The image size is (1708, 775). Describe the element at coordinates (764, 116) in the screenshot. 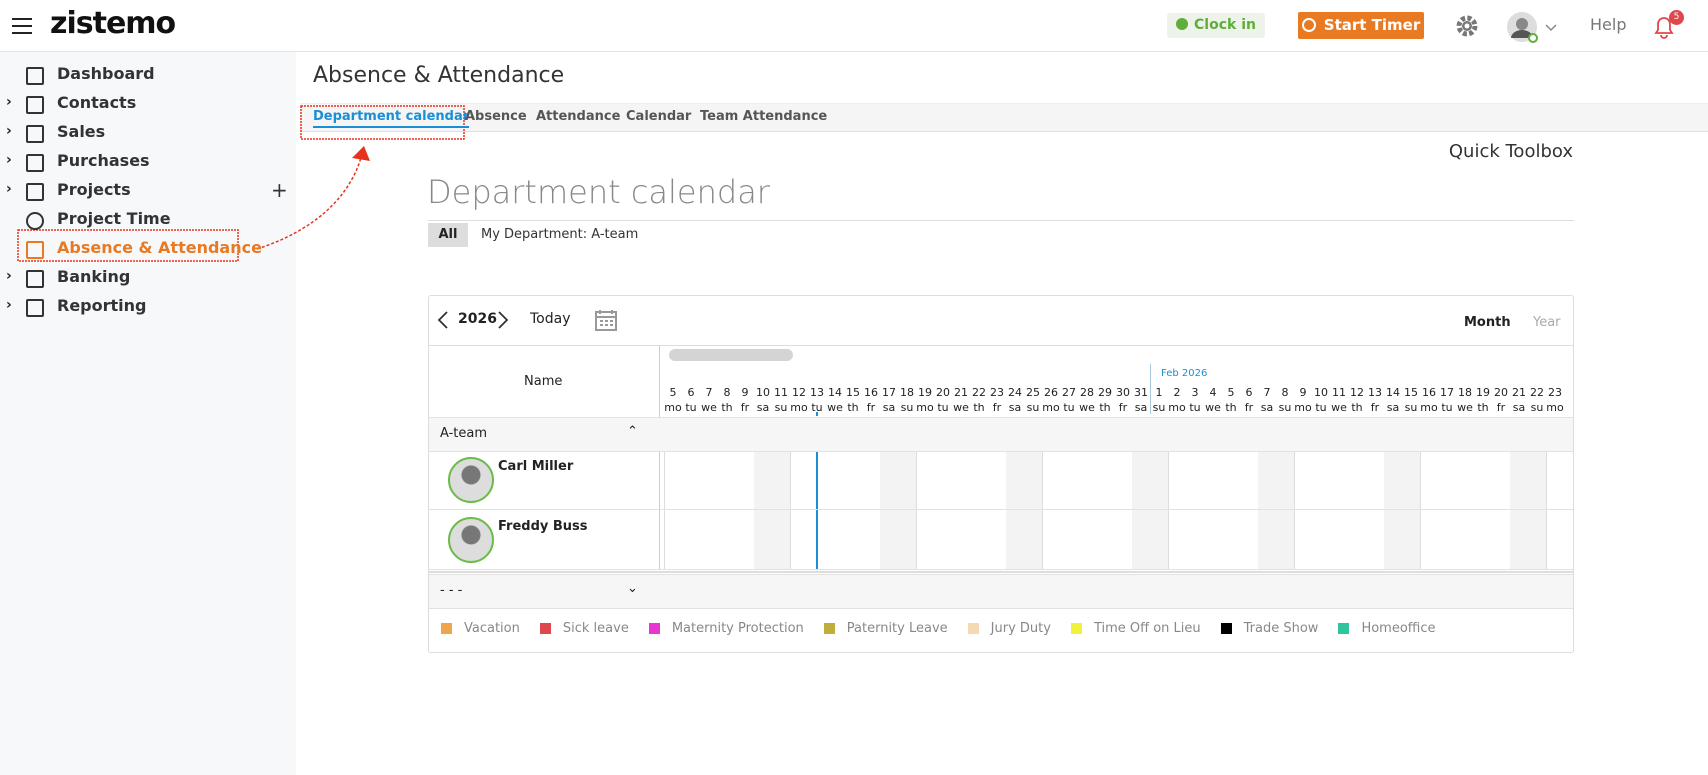

I see `tab: Team Attendance` at that location.